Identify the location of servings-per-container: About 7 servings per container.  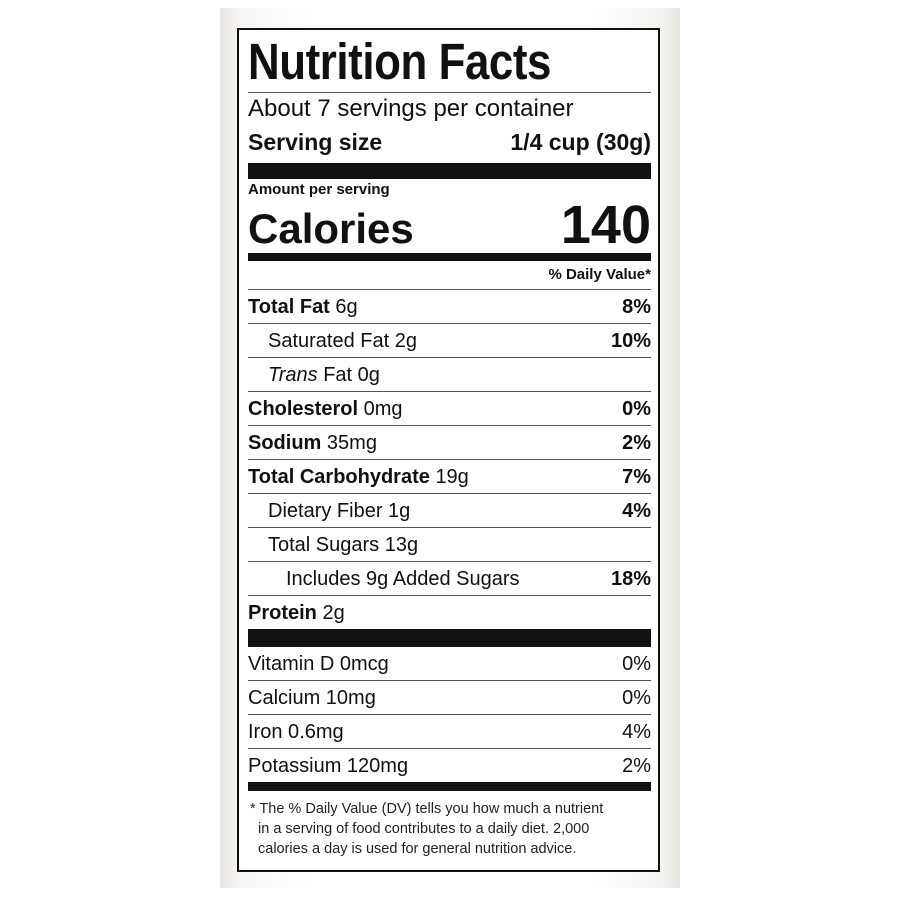
(411, 108).